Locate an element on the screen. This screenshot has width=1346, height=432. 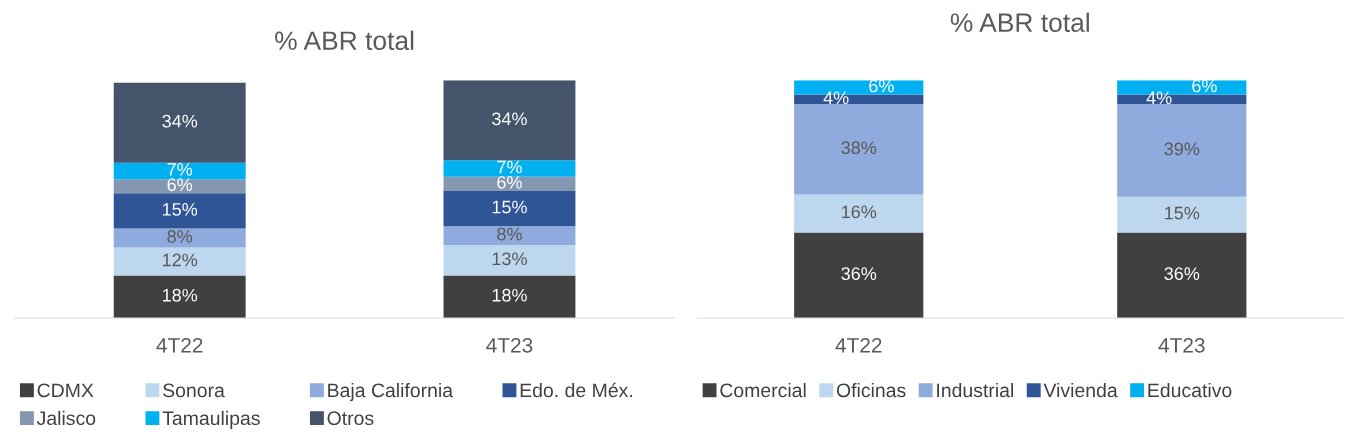
data-label: 16% is located at coordinates (859, 212).